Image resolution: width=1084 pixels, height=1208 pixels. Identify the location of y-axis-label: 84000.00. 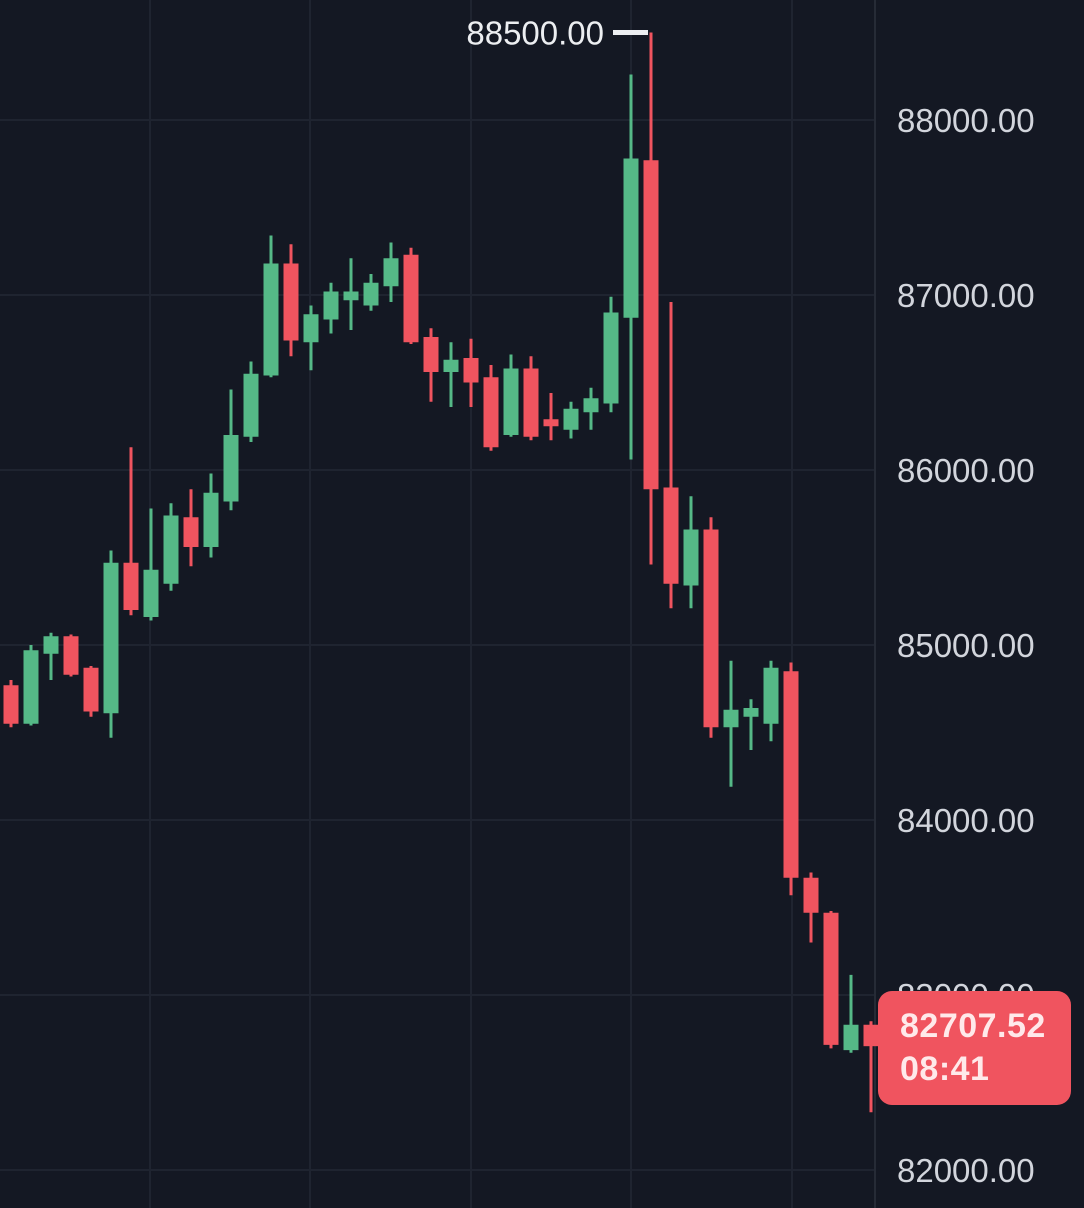
(966, 820).